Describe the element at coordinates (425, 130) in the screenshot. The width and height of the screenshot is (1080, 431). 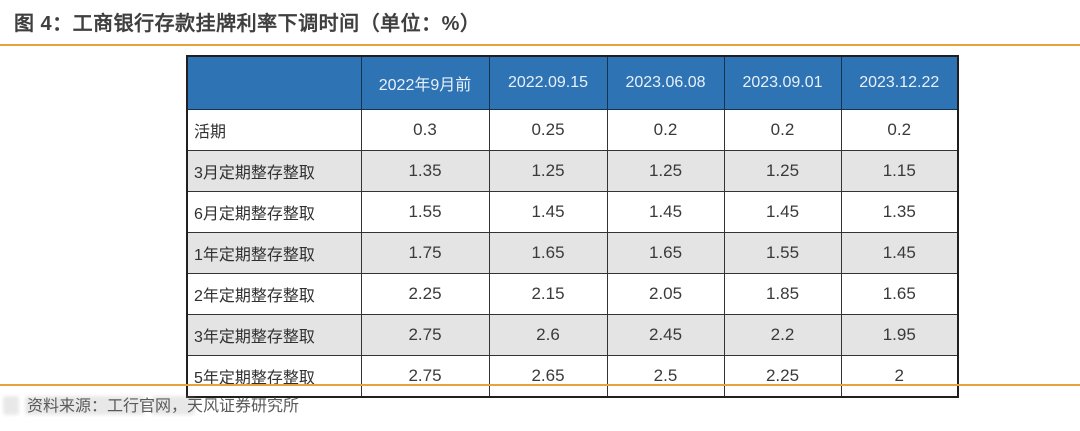
I see `rate-cell: 0.3` at that location.